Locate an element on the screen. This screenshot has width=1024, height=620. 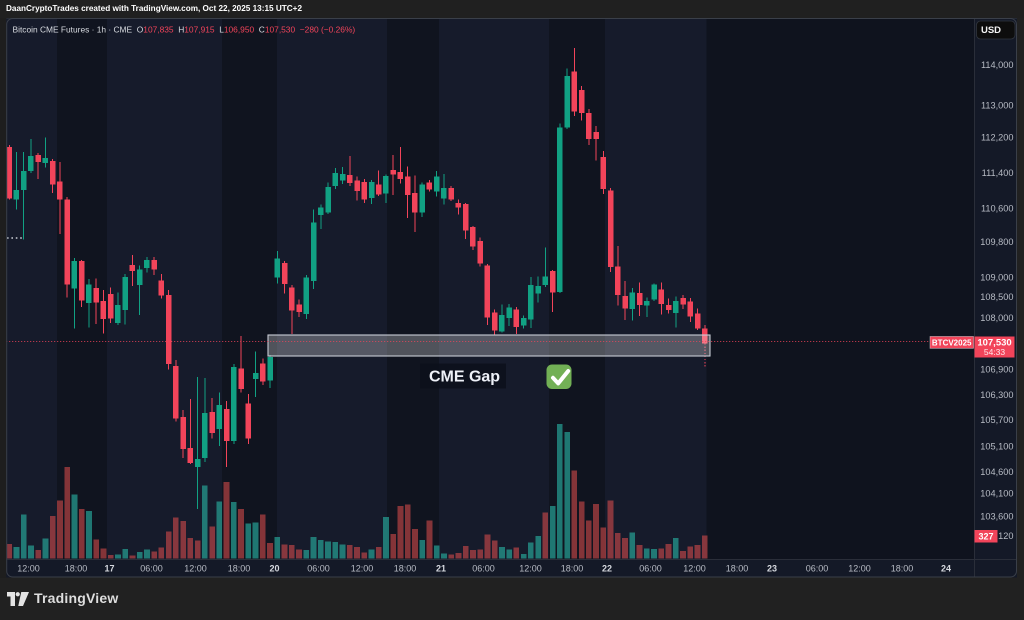
svg-text: 103,600 is located at coordinates (996, 517).